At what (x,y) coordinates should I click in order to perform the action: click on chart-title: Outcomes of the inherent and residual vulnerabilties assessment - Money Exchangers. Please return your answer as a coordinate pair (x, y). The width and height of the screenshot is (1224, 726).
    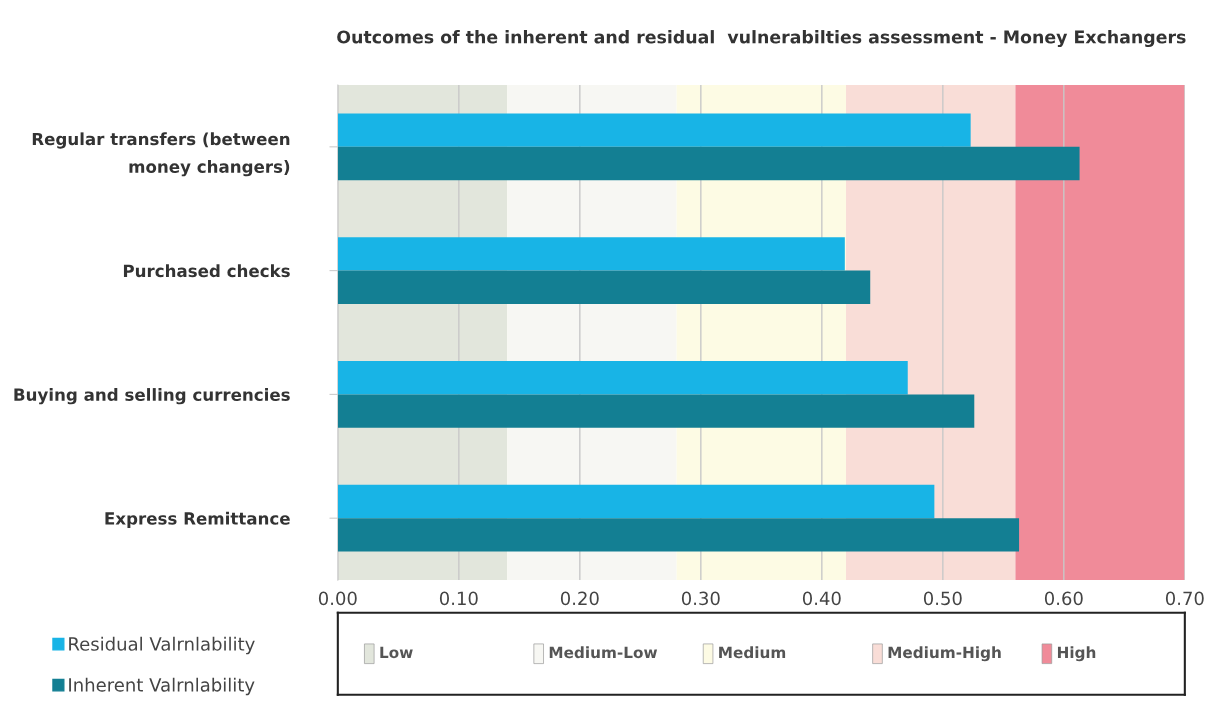
    Looking at the image, I should click on (761, 39).